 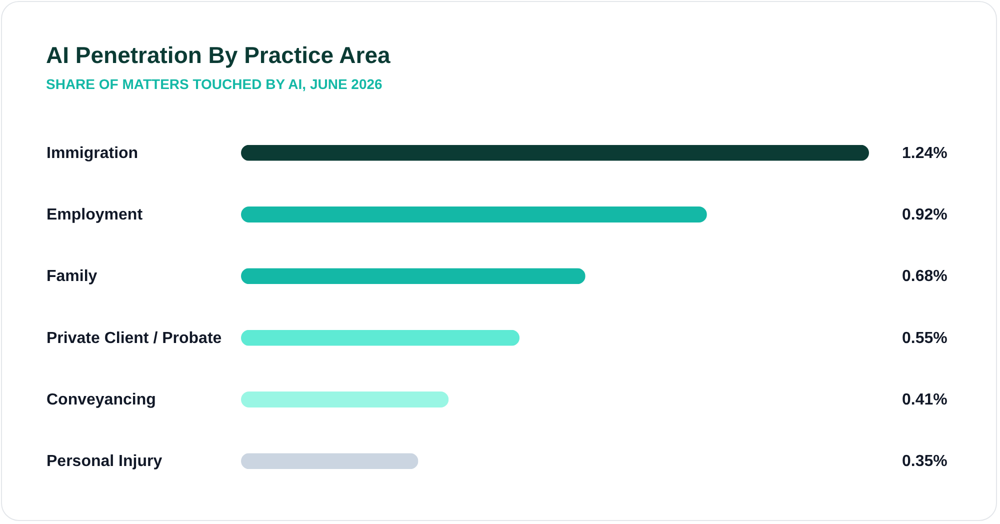 I want to click on y-tick-label: Family, so click(x=72, y=277).